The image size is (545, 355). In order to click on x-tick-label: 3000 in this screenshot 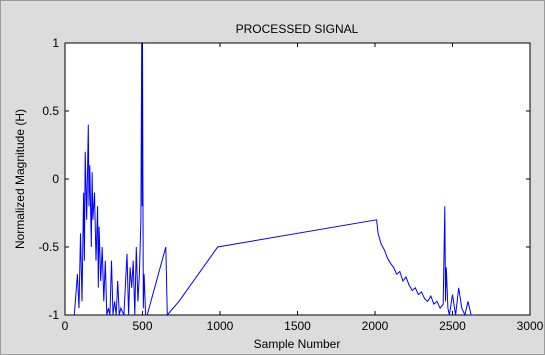, I will do `click(530, 326)`.